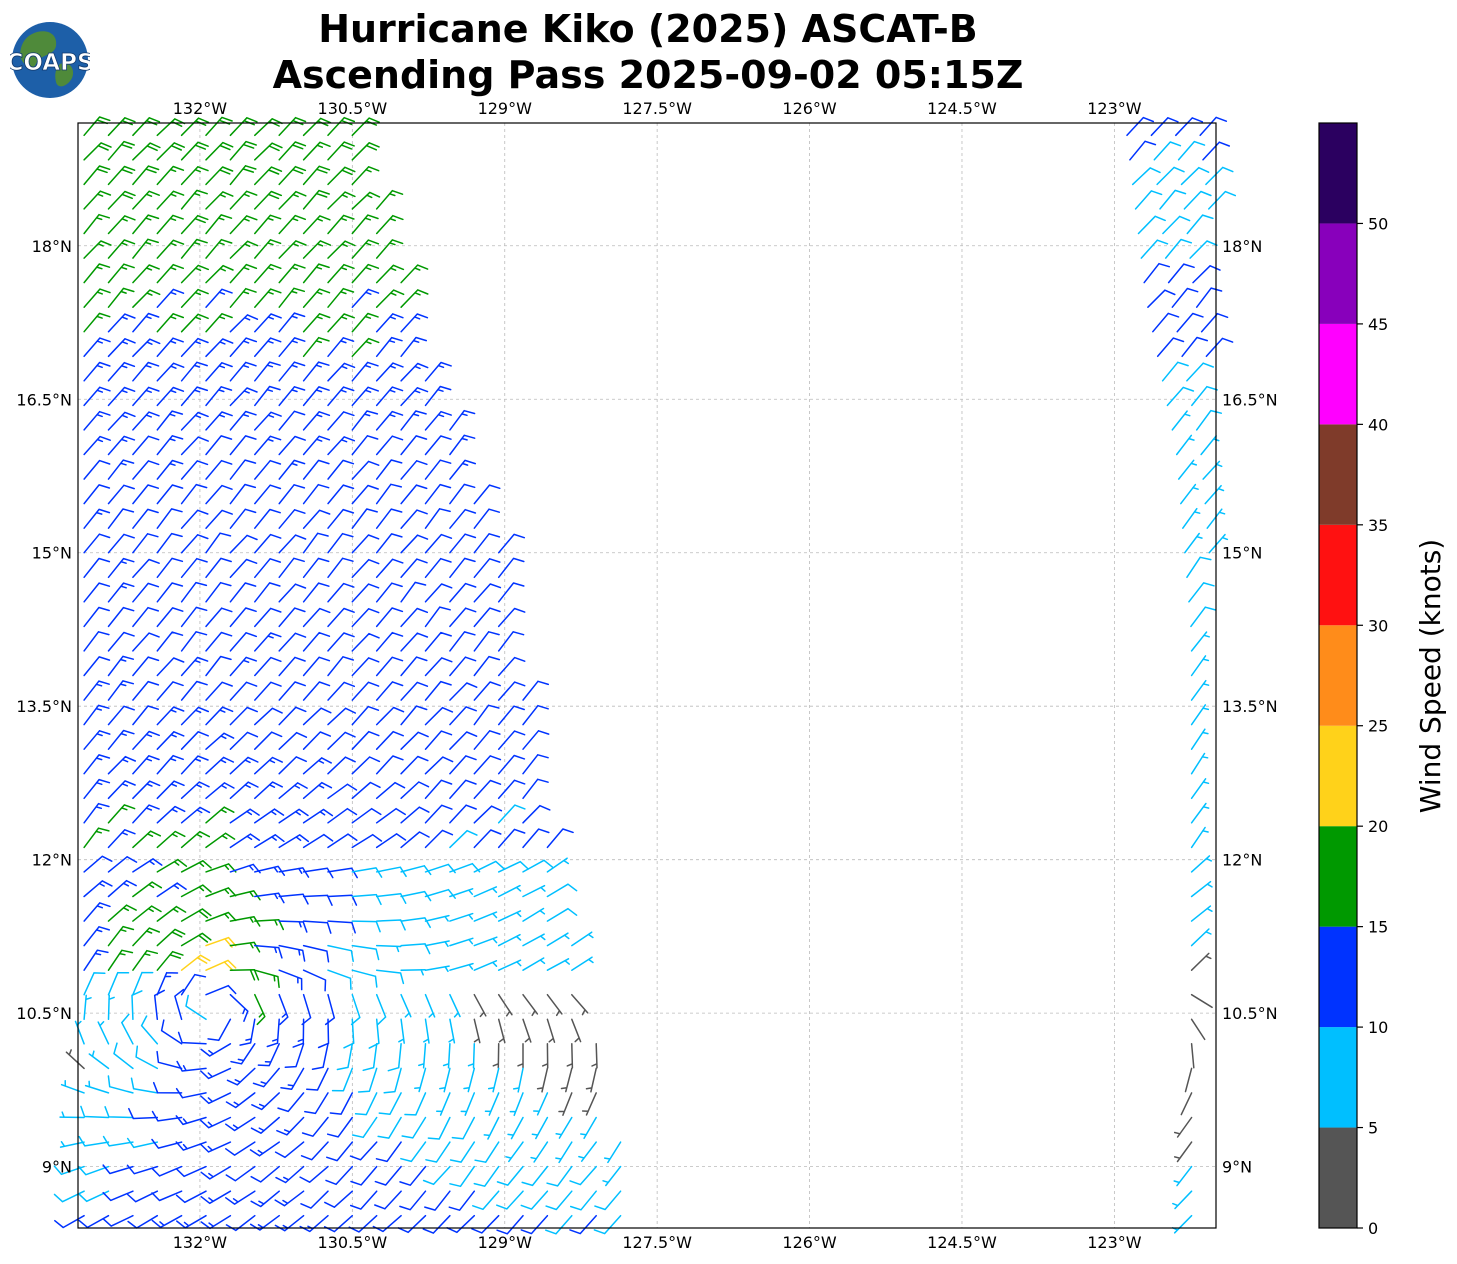 The height and width of the screenshot is (1264, 1457). I want to click on colorbar: 0 5 10 15 20 25 30 35 40 45 50, so click(1353, 680).